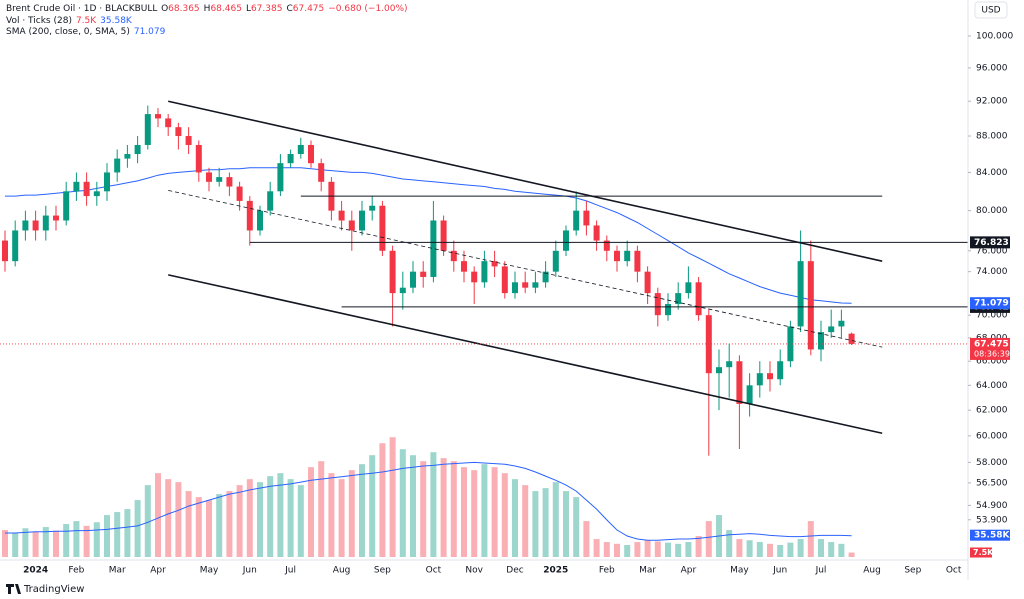  I want to click on countdown: 08:36:39, so click(992, 353).